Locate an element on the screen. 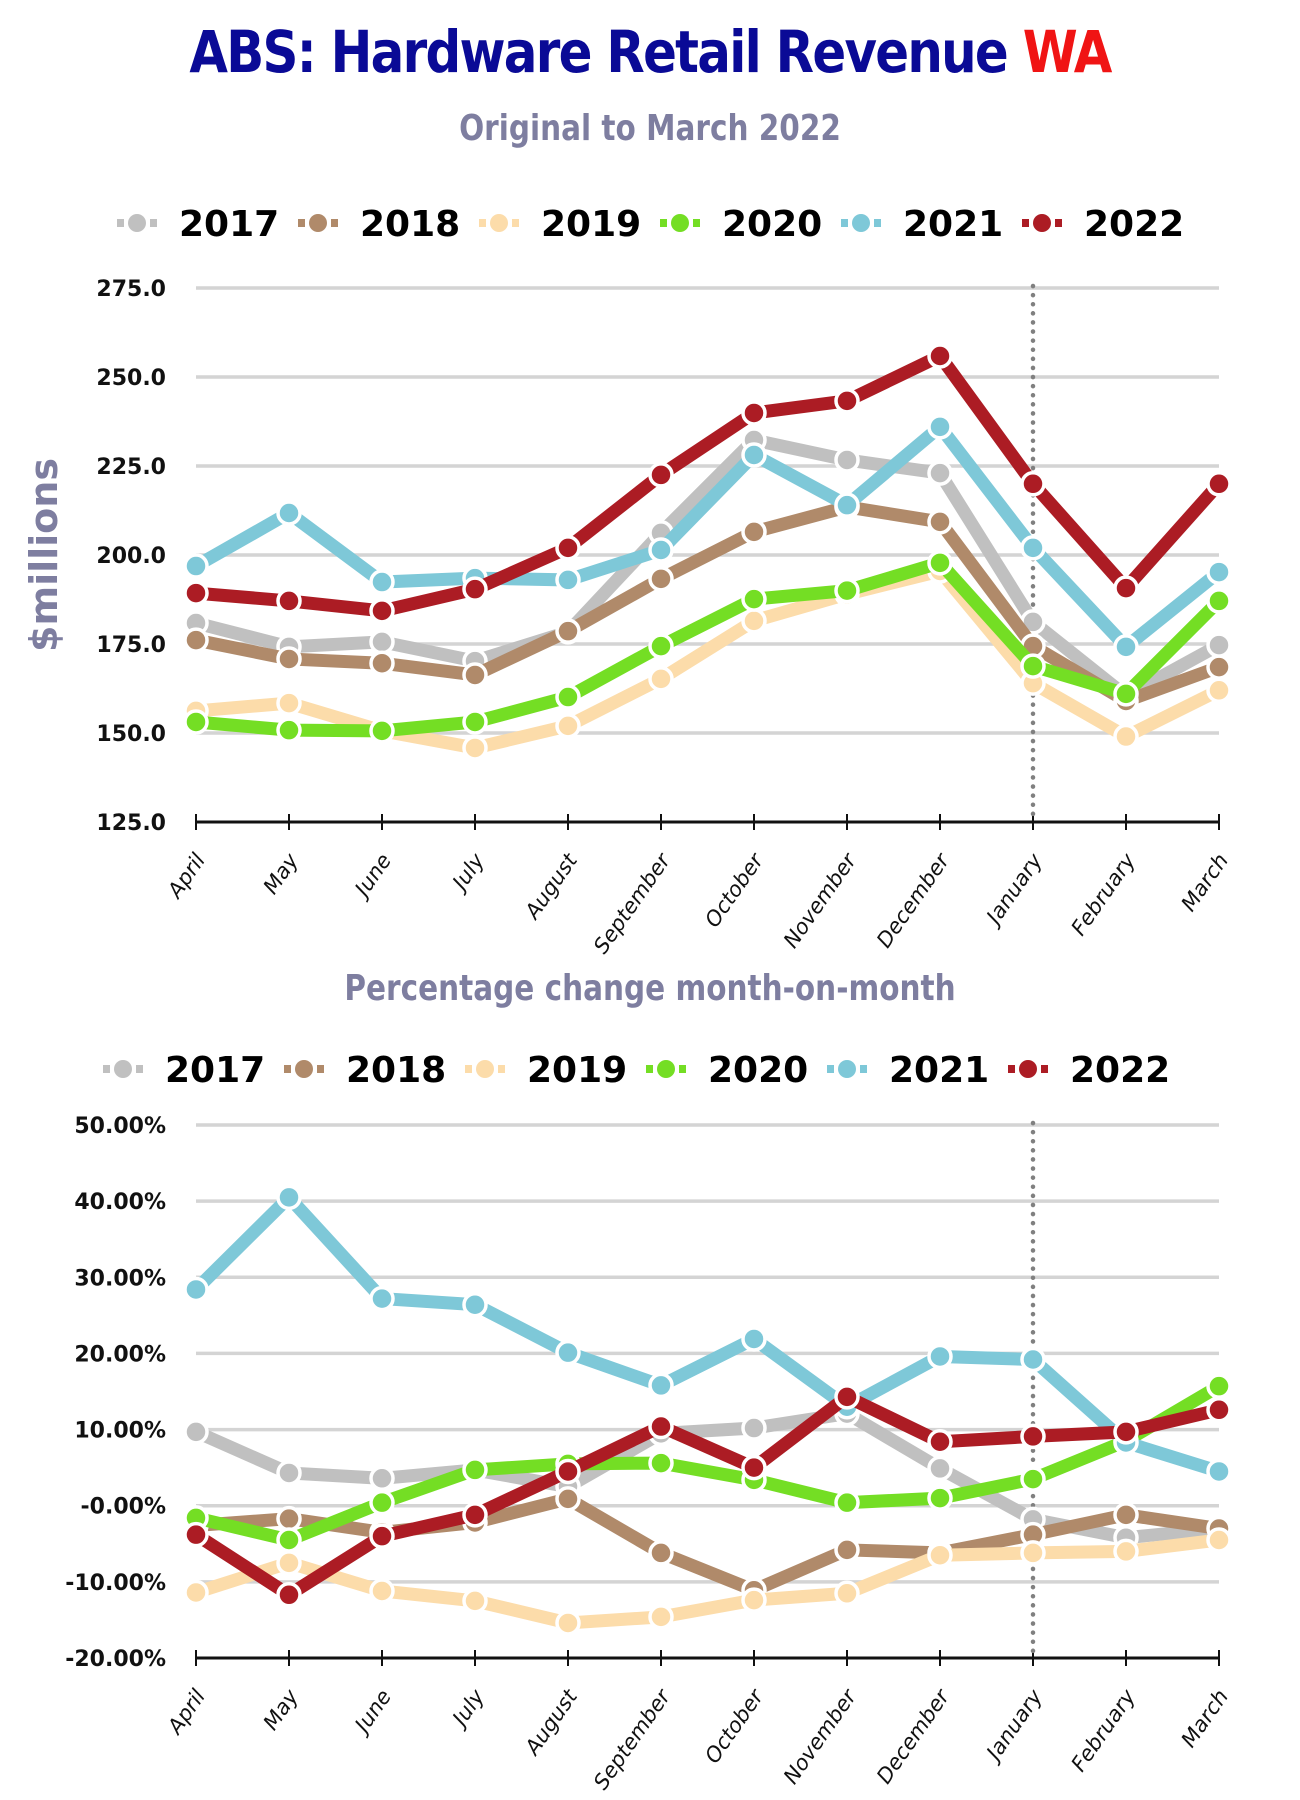  y-tick-label: -0.00% is located at coordinates (123, 1507).